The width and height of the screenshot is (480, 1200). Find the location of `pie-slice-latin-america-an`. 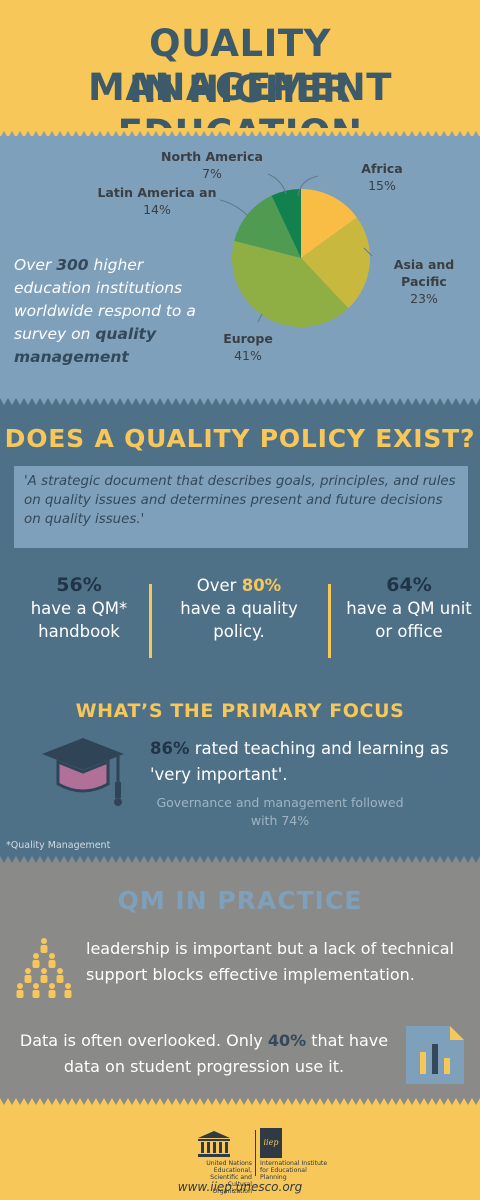

pie-slice-latin-america-an is located at coordinates (267, 226).